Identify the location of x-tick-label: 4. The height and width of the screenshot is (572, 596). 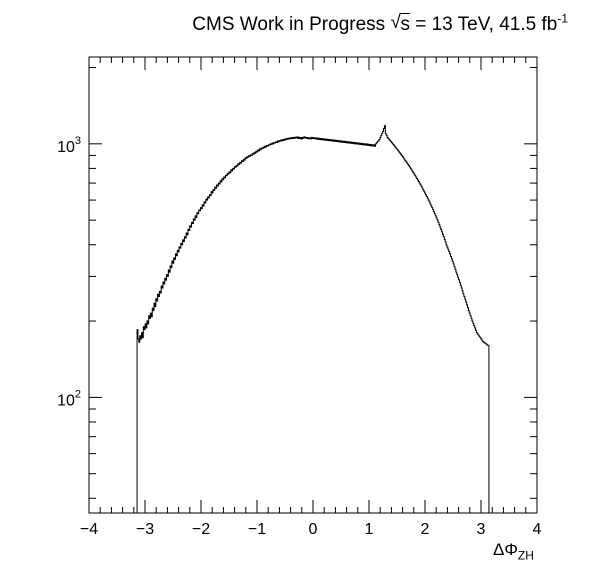
(537, 529).